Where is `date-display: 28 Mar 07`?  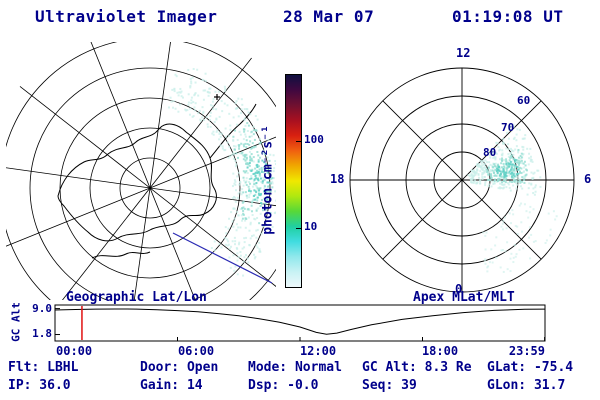
date-display: 28 Mar 07 is located at coordinates (329, 16).